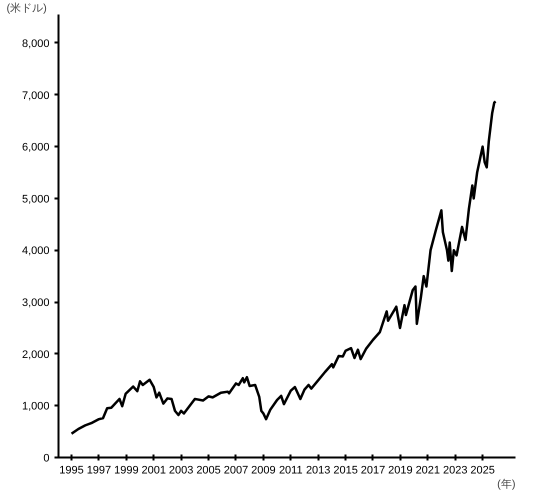  I want to click on y-tick-label: 6,000, so click(36, 148).